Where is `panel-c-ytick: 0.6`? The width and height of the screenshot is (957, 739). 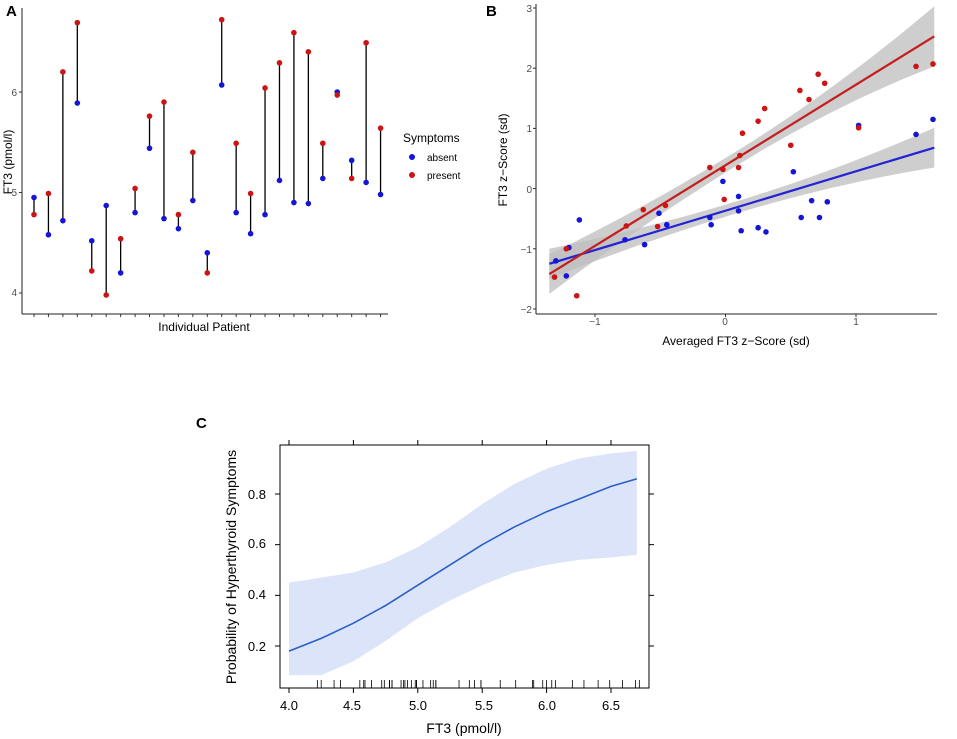 panel-c-ytick: 0.6 is located at coordinates (257, 543).